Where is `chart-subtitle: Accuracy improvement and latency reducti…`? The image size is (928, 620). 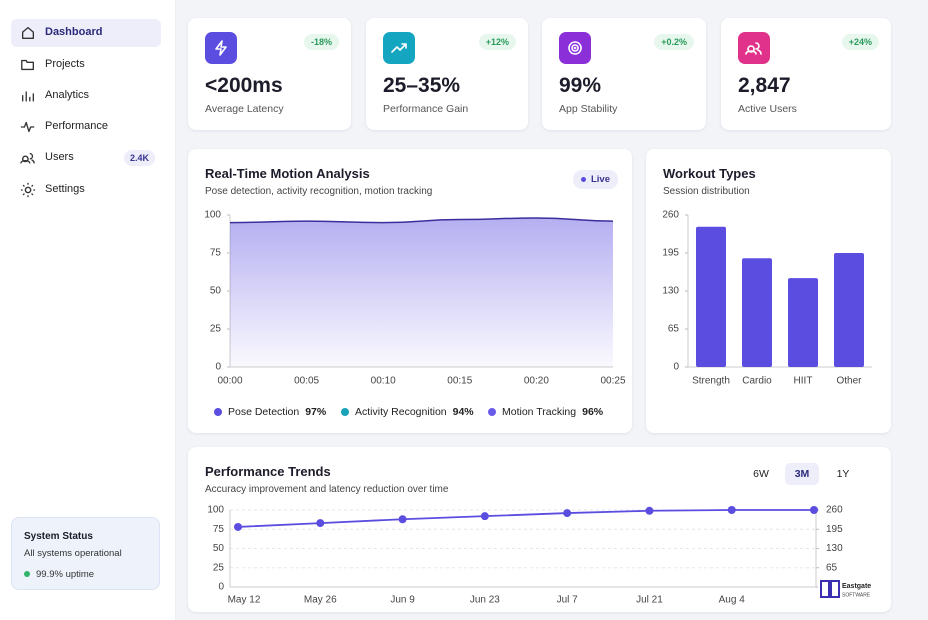
chart-subtitle: Accuracy improvement and latency reducti… is located at coordinates (327, 489).